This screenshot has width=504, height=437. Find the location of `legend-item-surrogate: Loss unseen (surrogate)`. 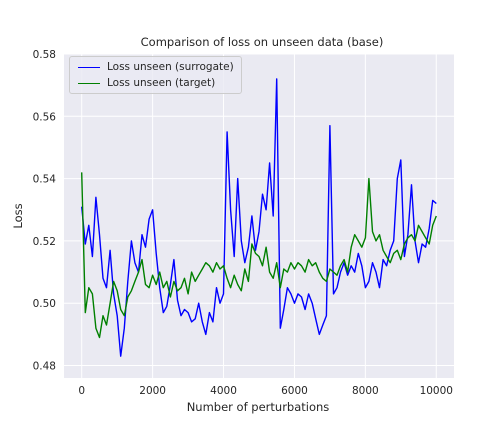

legend-item-surrogate: Loss unseen (surrogate) is located at coordinates (156, 67).